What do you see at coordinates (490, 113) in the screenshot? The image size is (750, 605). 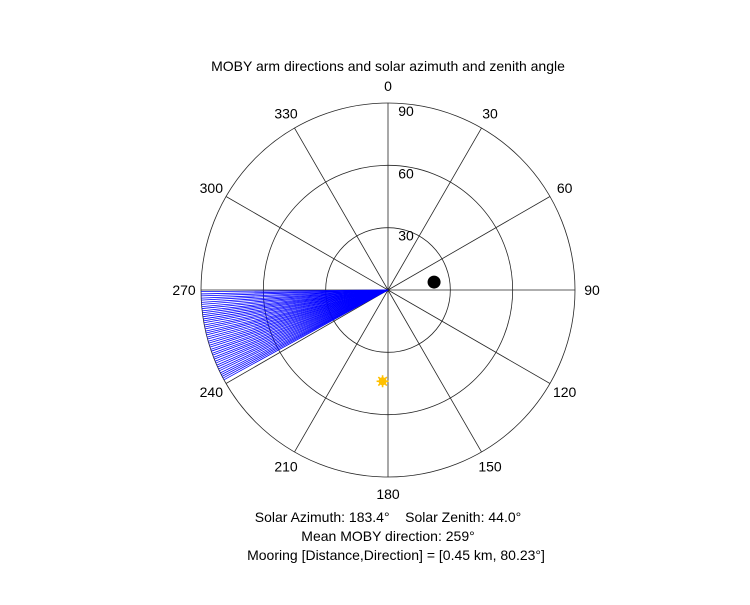 I see `theta-tick-label-30: 30` at bounding box center [490, 113].